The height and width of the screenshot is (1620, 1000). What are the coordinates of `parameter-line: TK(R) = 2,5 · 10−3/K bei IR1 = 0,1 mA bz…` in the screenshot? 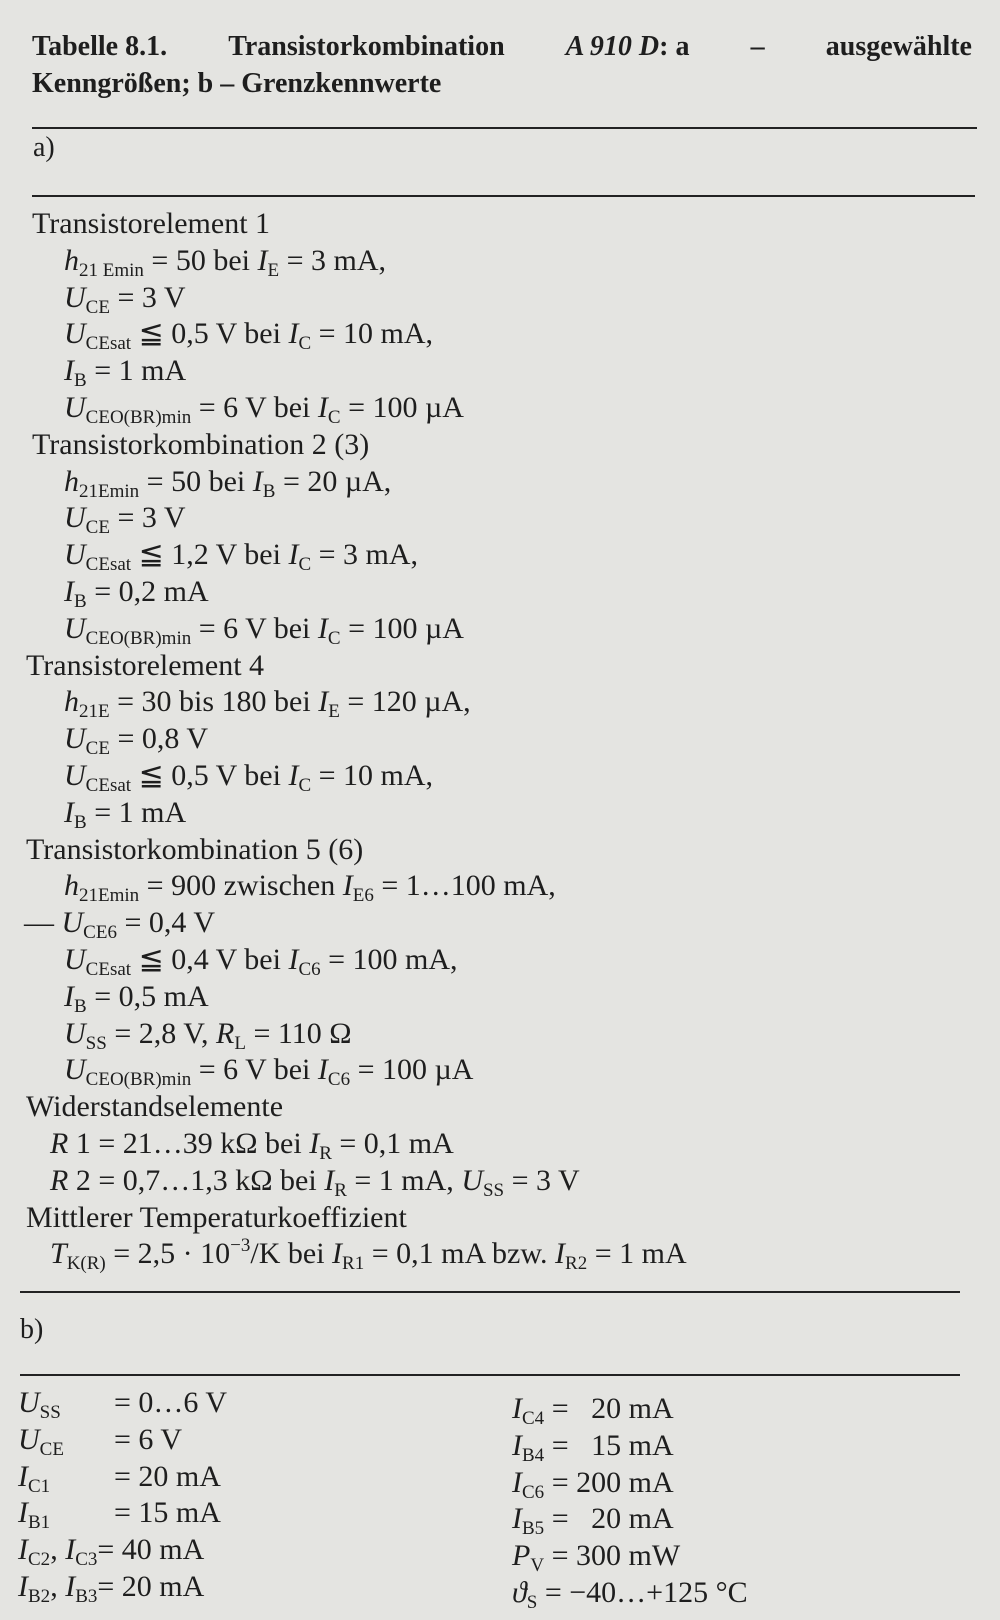 It's located at (368, 1255).